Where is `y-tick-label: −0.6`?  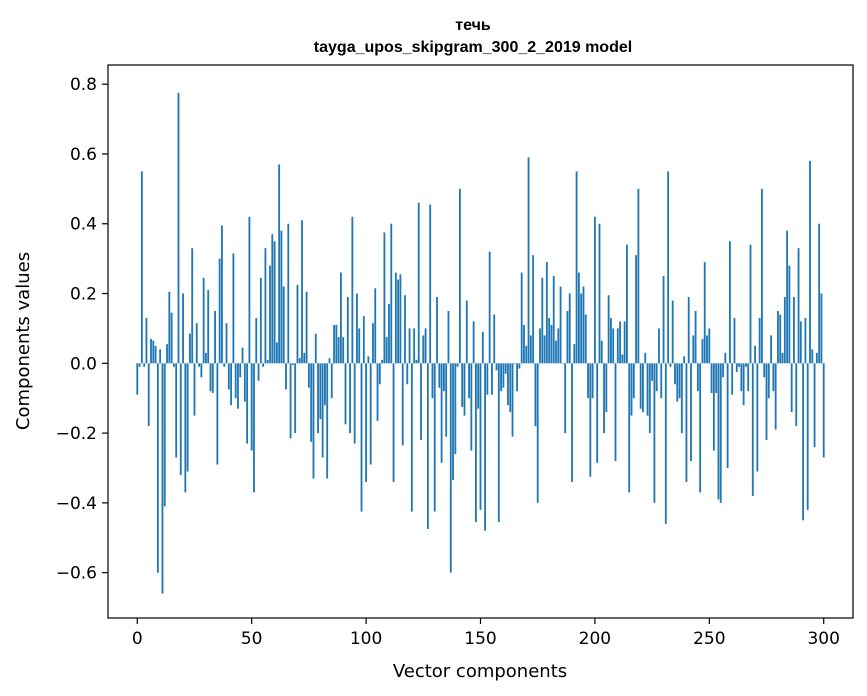 y-tick-label: −0.6 is located at coordinates (76, 574).